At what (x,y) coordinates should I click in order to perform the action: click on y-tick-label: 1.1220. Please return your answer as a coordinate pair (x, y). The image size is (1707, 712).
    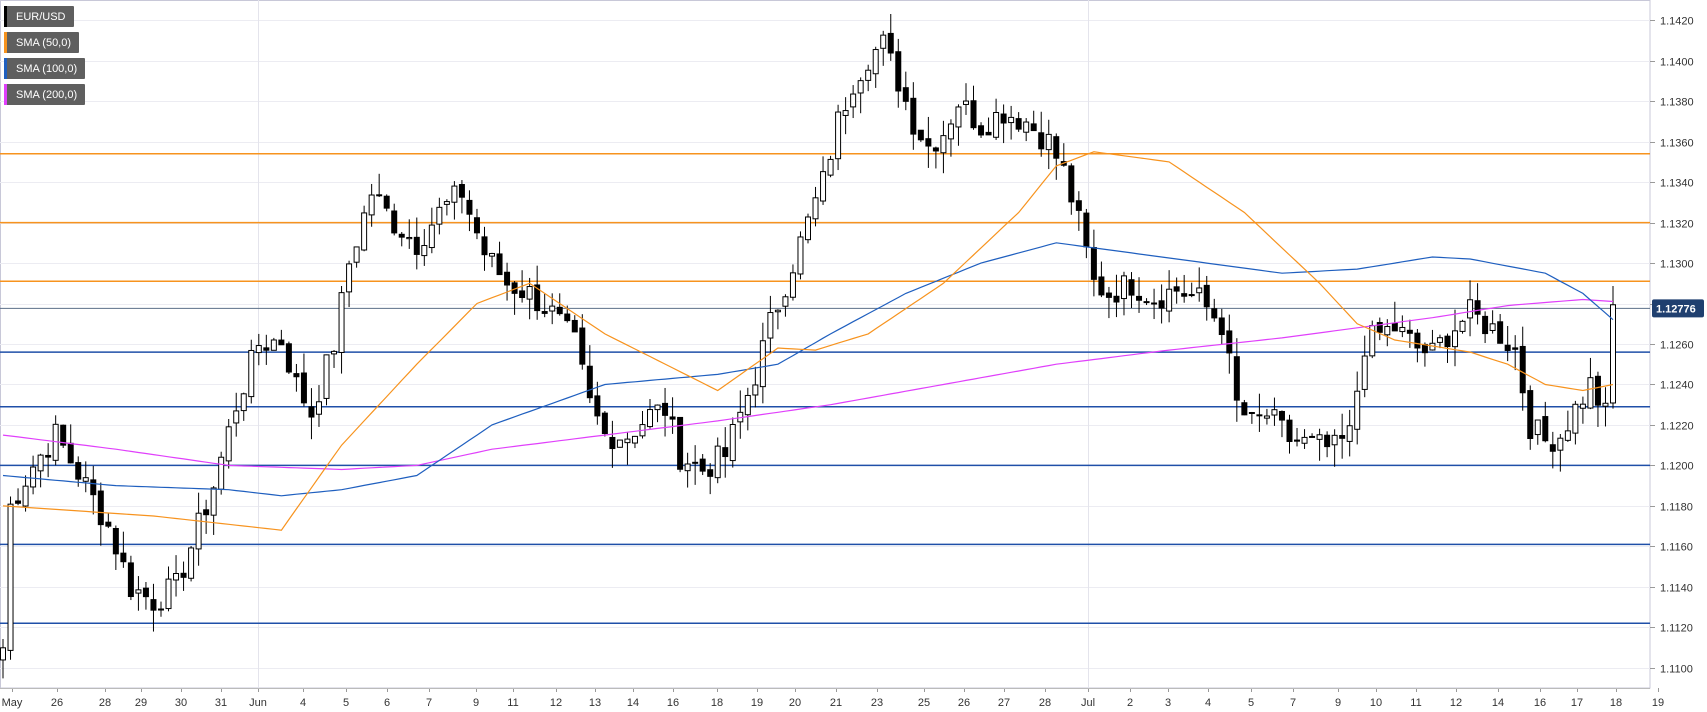
    Looking at the image, I should click on (1677, 427).